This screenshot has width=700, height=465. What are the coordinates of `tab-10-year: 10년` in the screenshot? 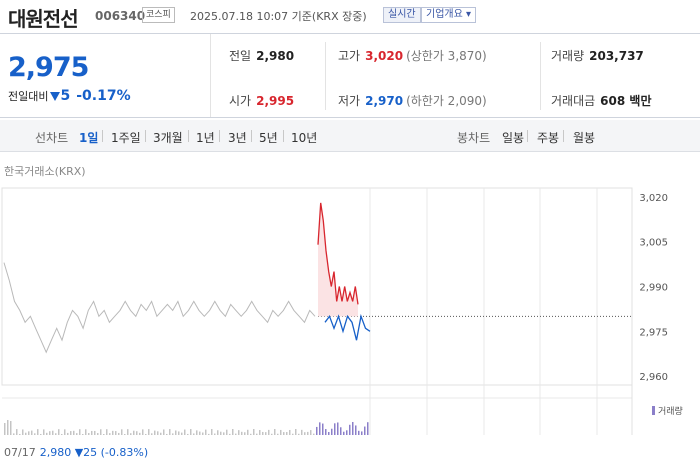 It's located at (304, 138).